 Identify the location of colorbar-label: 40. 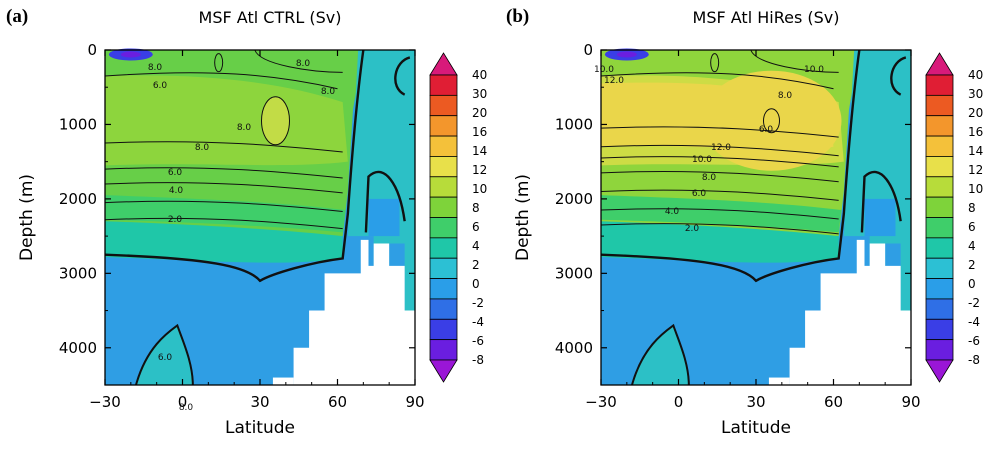
(975, 75).